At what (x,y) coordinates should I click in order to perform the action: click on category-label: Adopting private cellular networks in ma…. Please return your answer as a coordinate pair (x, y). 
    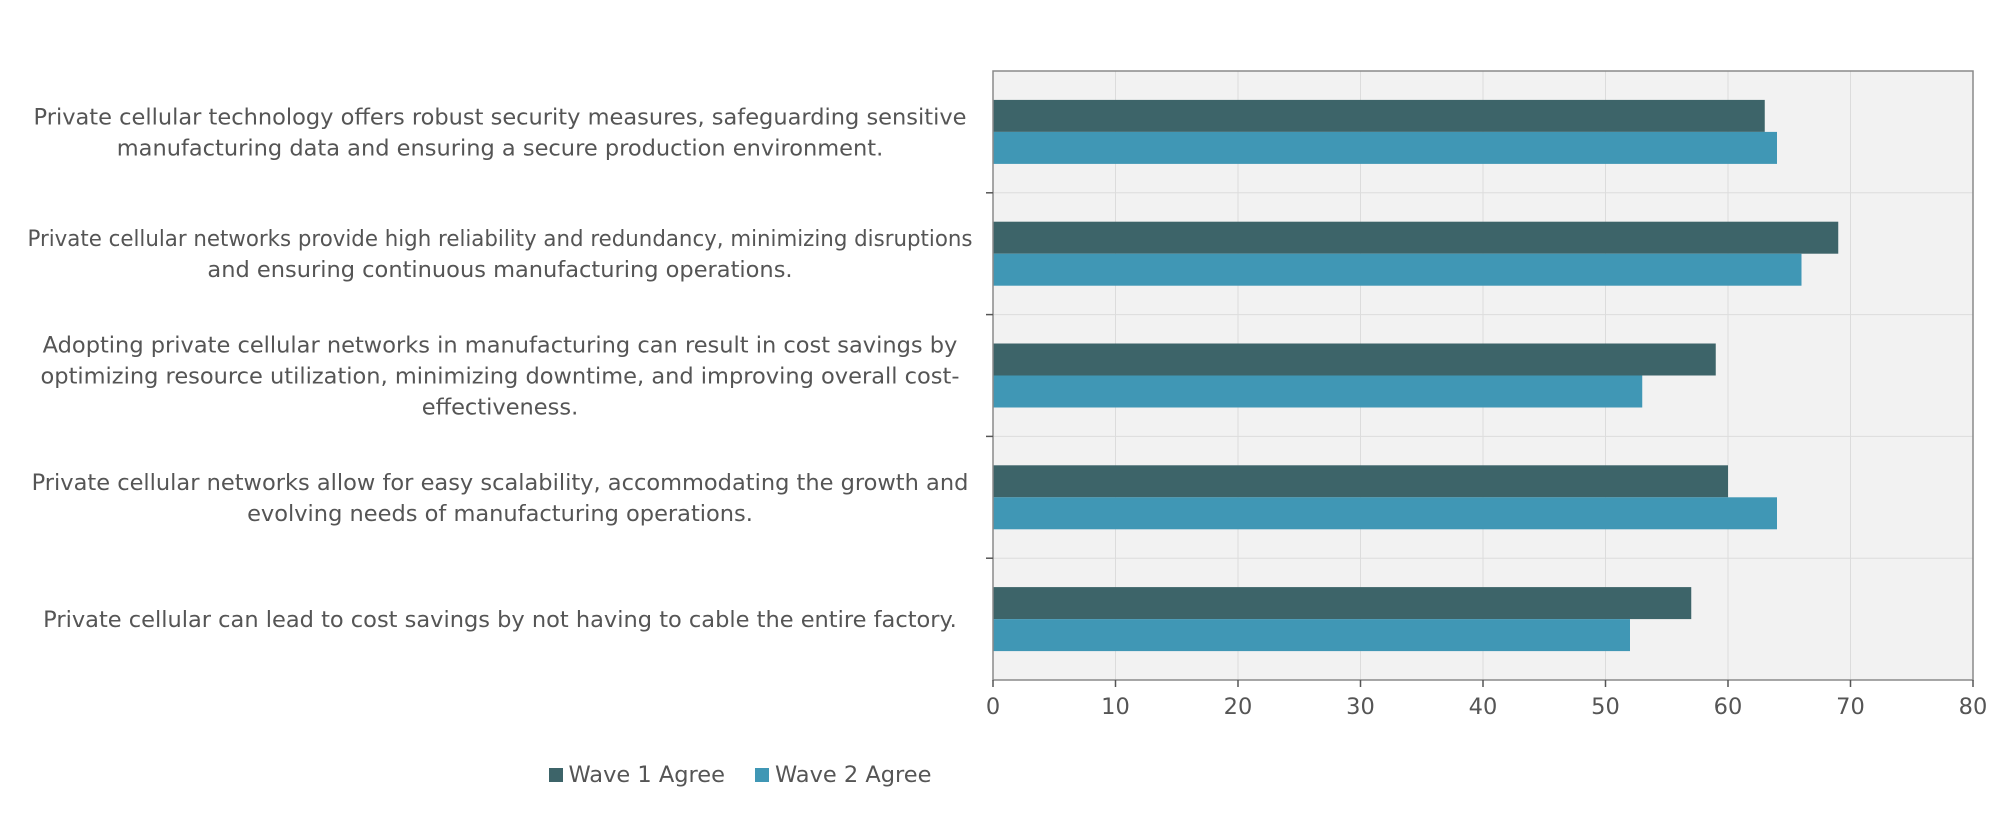
    Looking at the image, I should click on (500, 377).